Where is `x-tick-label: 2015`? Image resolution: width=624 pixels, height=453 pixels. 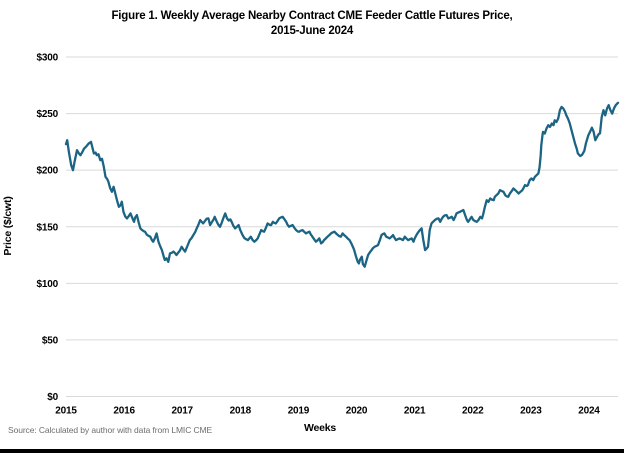 x-tick-label: 2015 is located at coordinates (66, 411).